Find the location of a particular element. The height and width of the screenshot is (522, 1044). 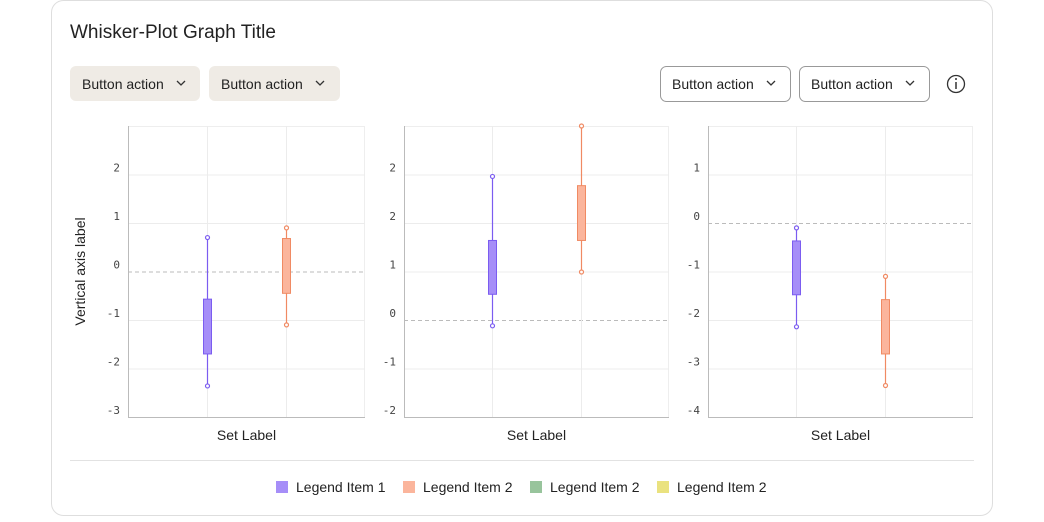

legend-label: Legend Item 1 is located at coordinates (341, 487).